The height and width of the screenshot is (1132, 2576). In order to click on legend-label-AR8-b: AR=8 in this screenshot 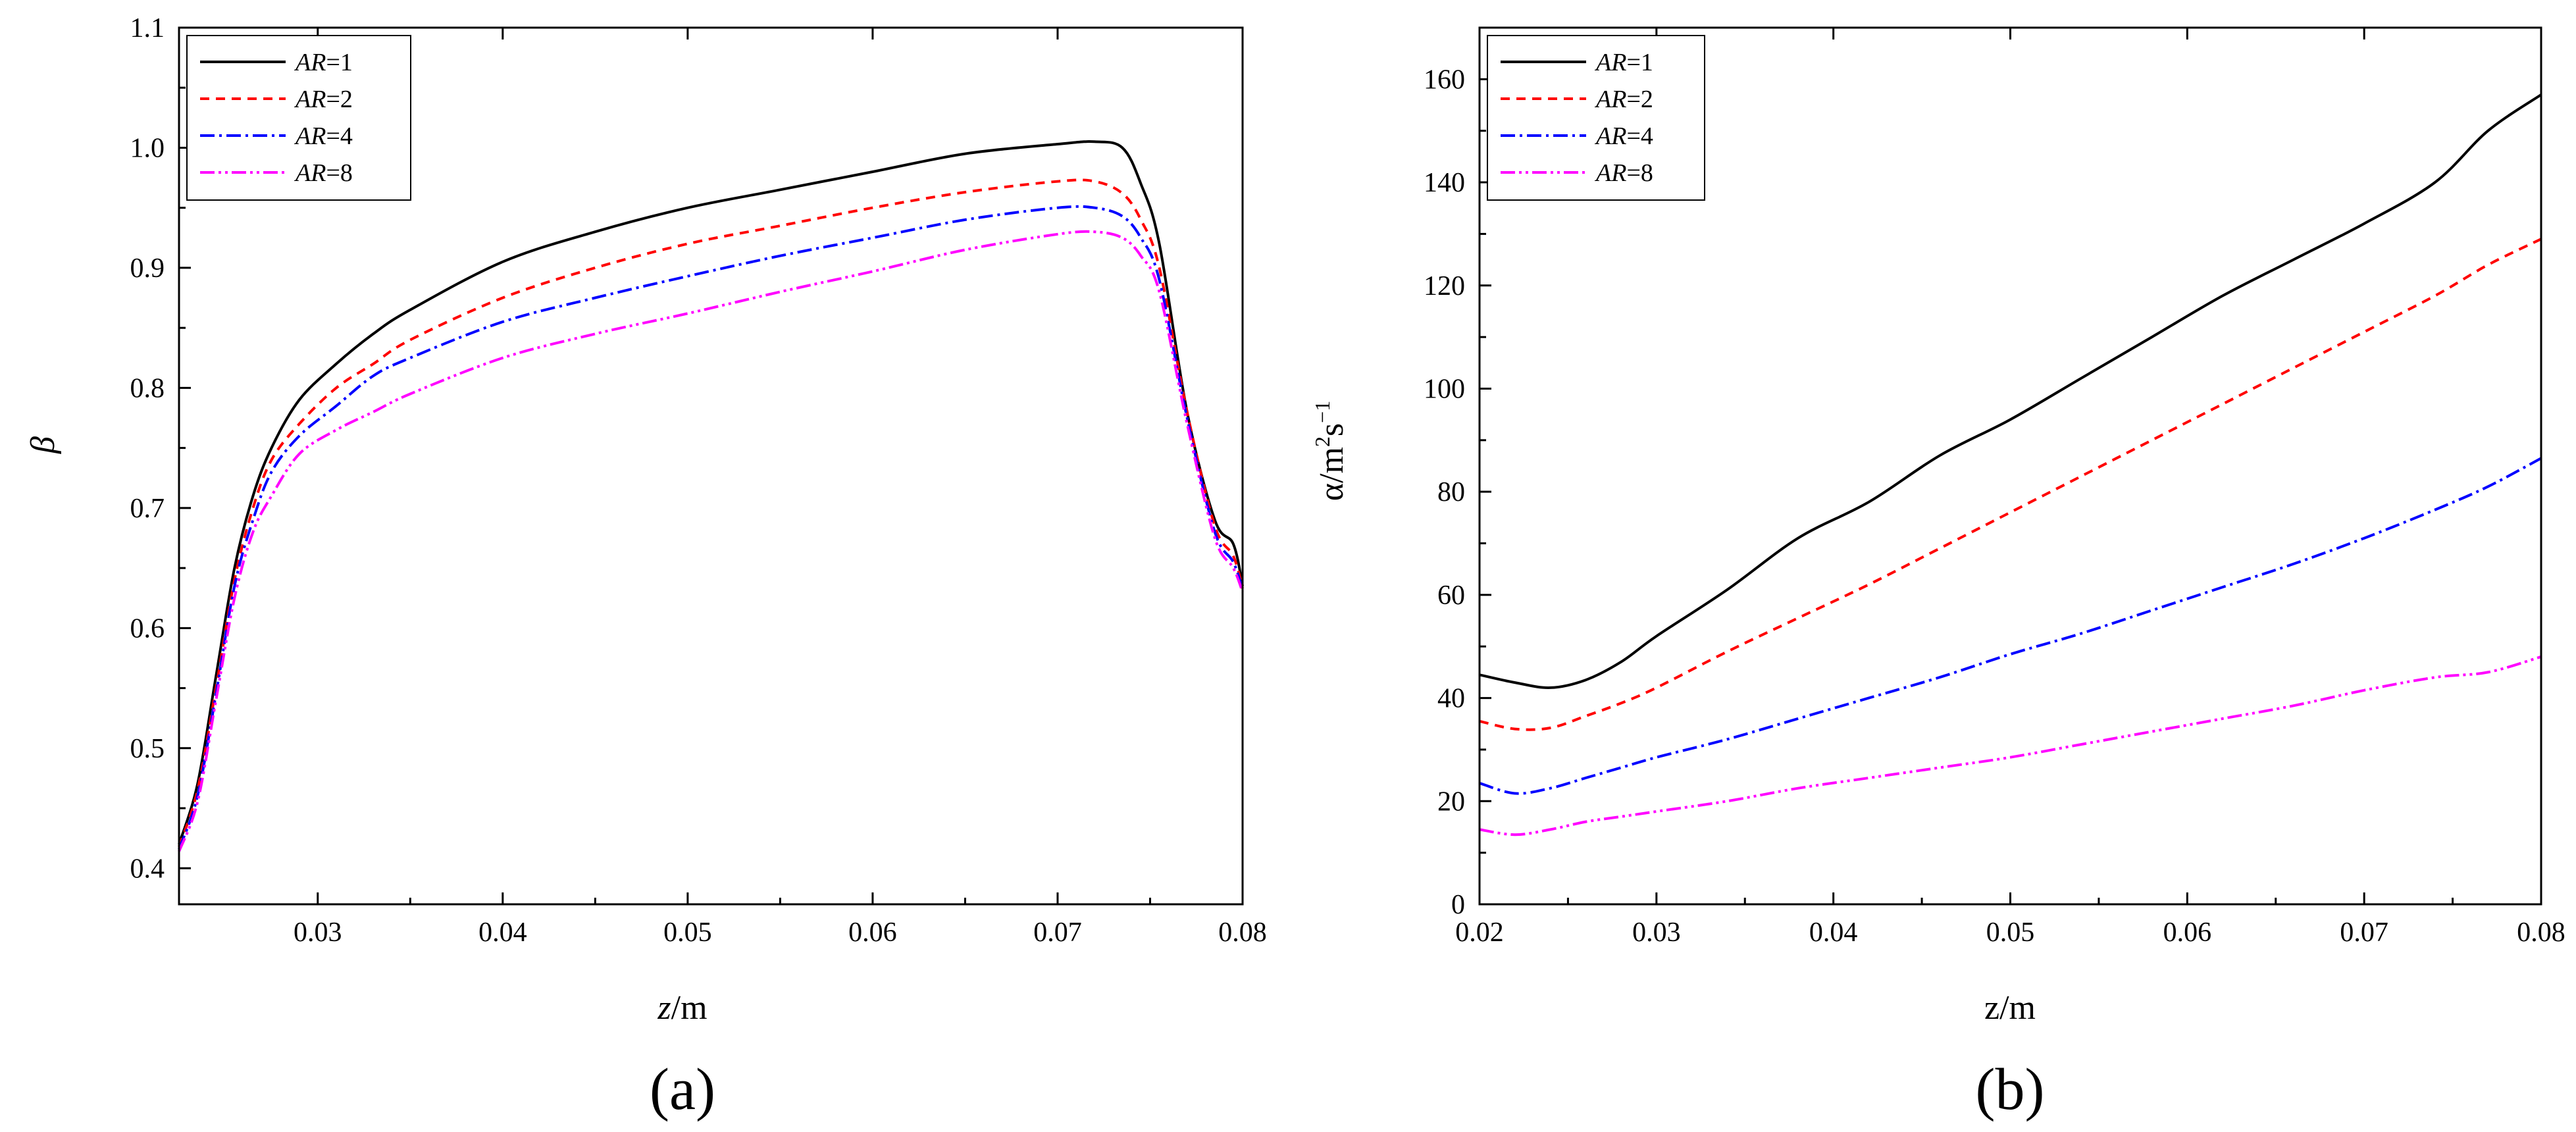, I will do `click(1623, 173)`.